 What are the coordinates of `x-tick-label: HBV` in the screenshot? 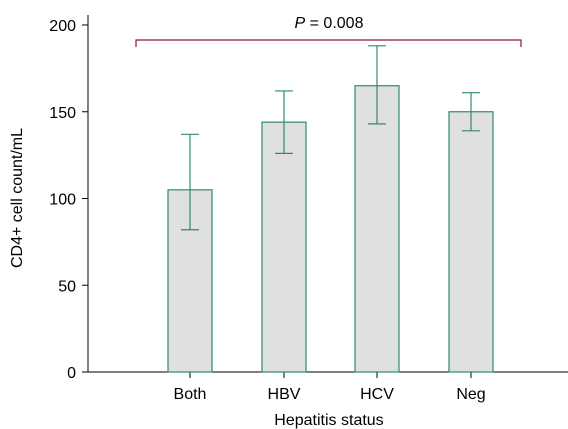 It's located at (284, 394).